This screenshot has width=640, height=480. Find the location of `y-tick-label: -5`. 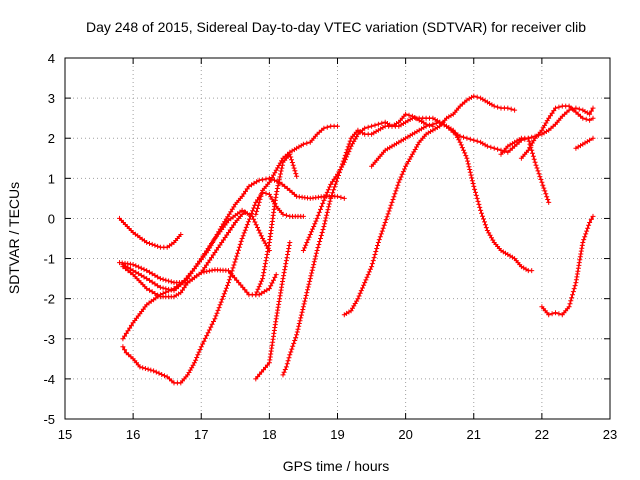

y-tick-label: -5 is located at coordinates (49, 419).